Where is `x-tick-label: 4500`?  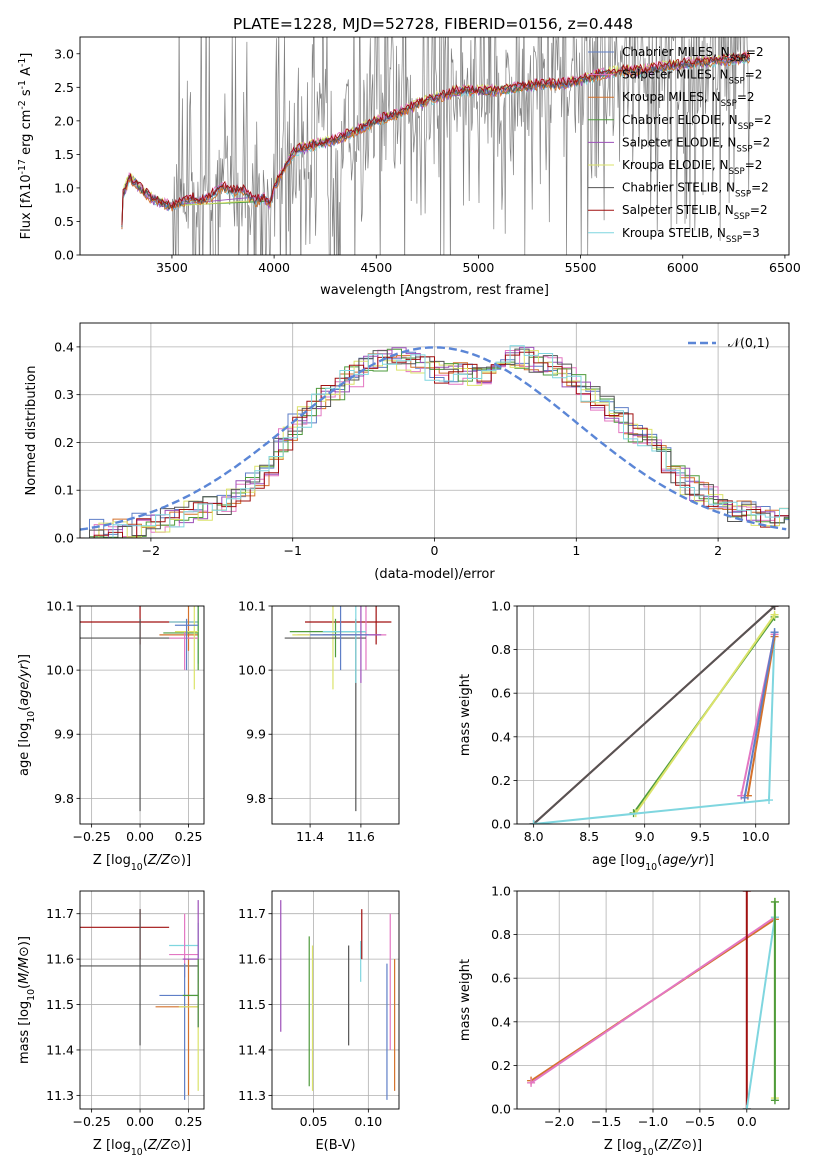
x-tick-label: 4500 is located at coordinates (376, 267).